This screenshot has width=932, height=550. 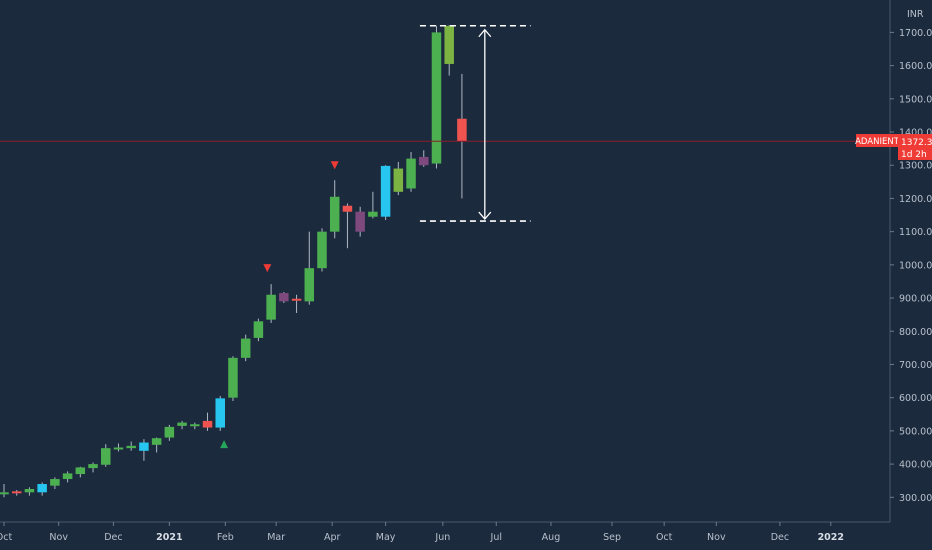 I want to click on time-tick-label: Mar, so click(x=276, y=537).